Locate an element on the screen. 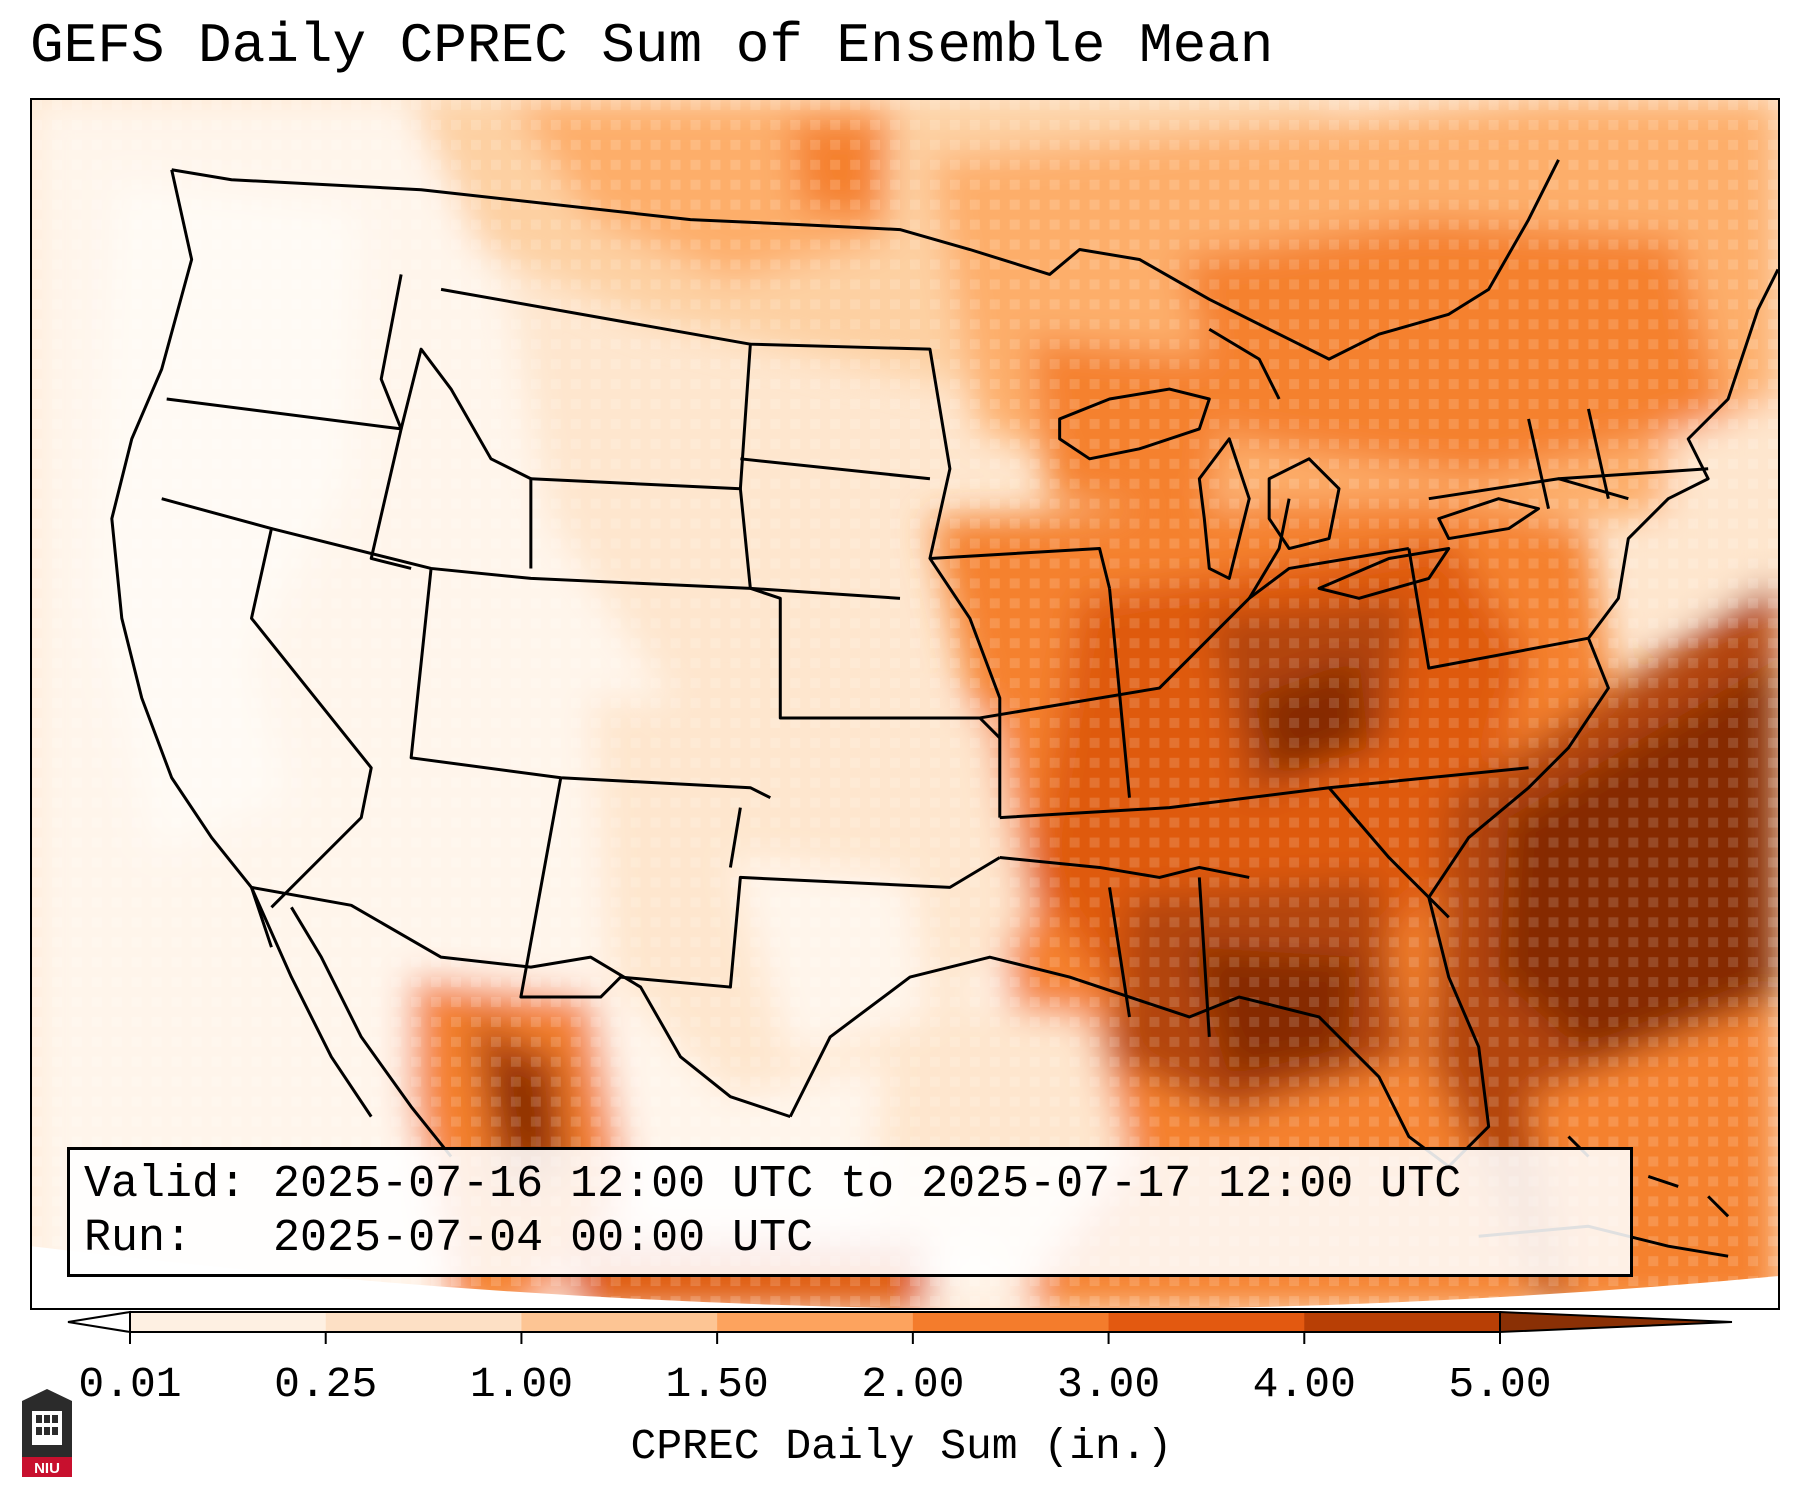 The image size is (1803, 1500). colorbar-tick-label: 2.00 is located at coordinates (913, 1384).